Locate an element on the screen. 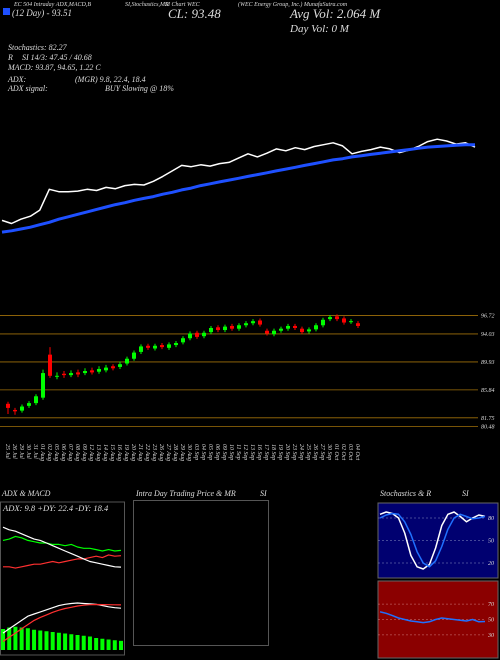 The width and height of the screenshot is (500, 660). x-tick-label: 13 Aug is located at coordinates (98, 452).